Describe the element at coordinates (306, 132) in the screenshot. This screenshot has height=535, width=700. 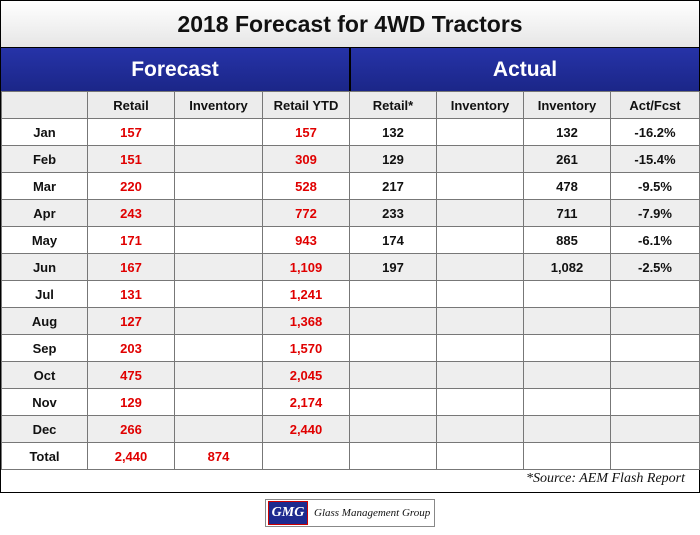
I see `retail-ytd-cell: 157` at that location.